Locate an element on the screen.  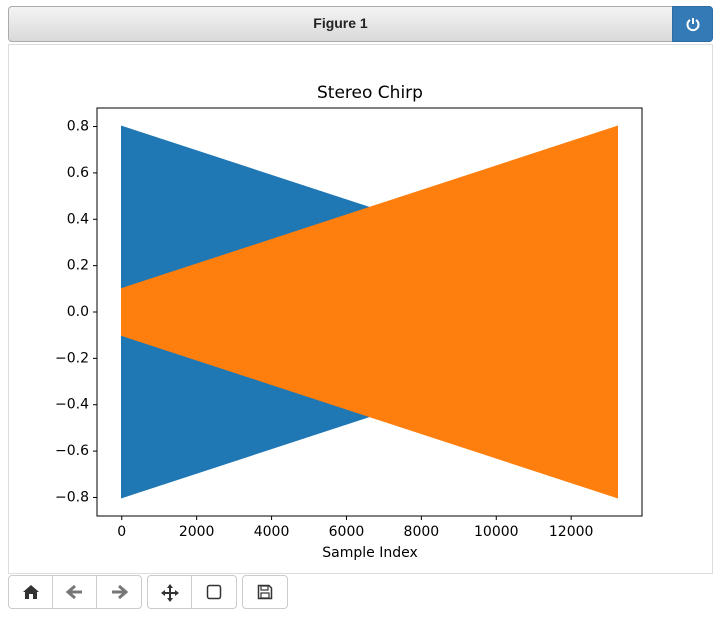
back-icon is located at coordinates (73, 592).